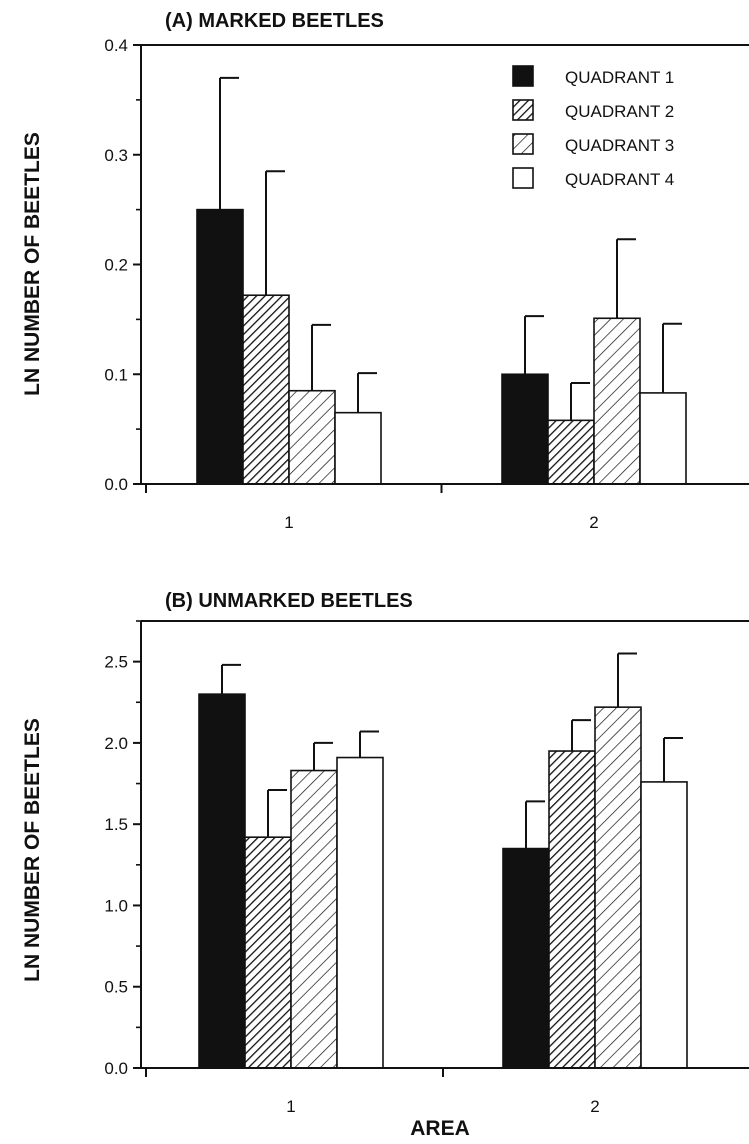  I want to click on legend-swatch-q3, so click(523, 144).